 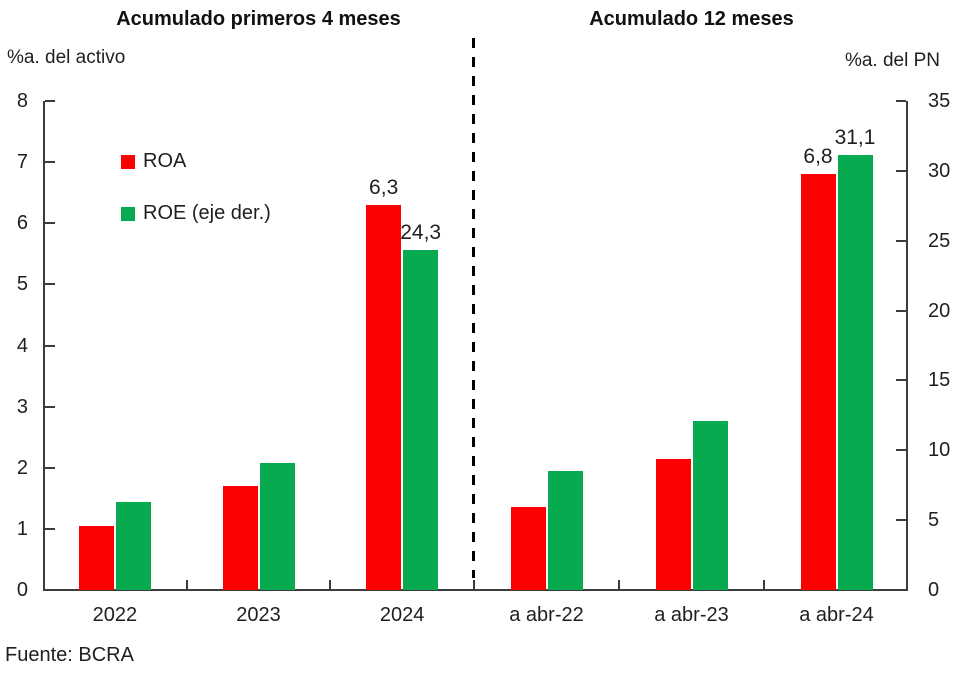 I want to click on category-label: a abr-22, so click(x=546, y=615).